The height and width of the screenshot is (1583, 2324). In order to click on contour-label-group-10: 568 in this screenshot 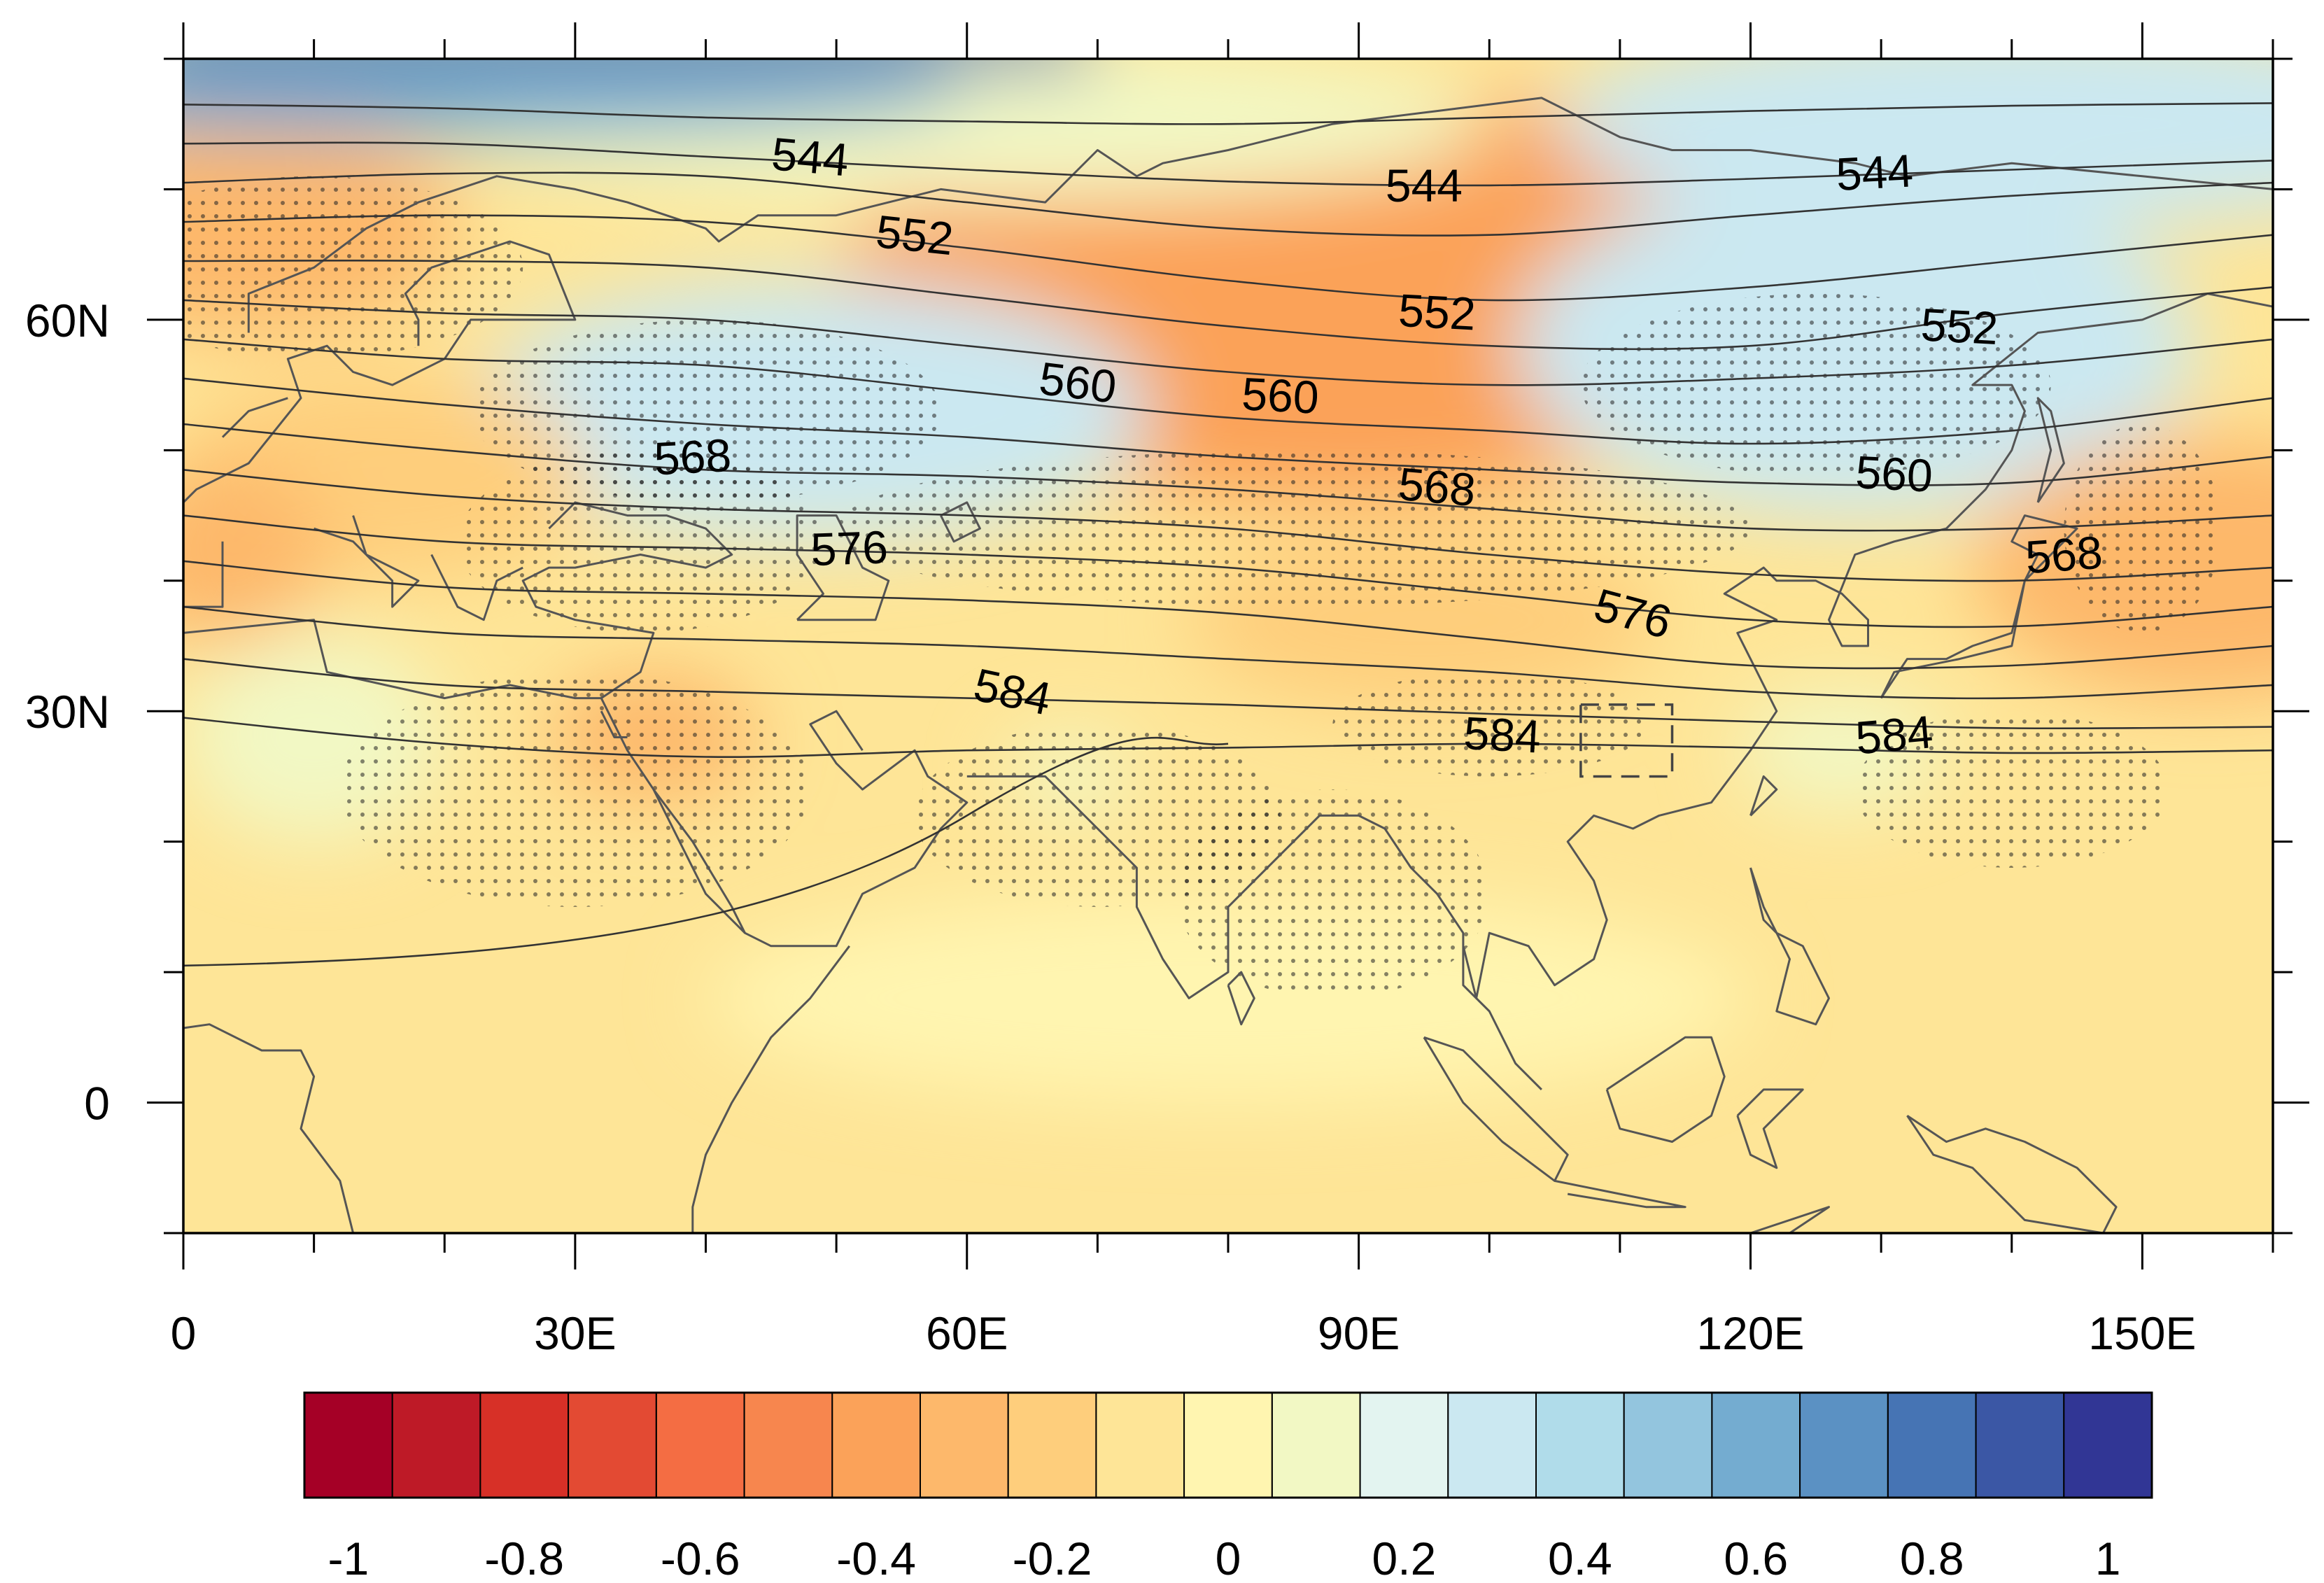, I will do `click(1437, 487)`.